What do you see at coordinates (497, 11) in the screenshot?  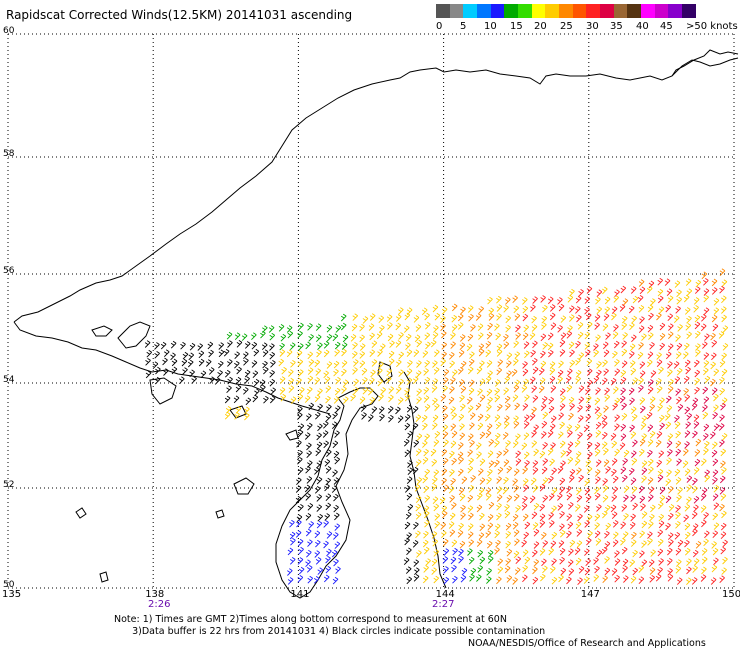 I see `legend-swatch` at bounding box center [497, 11].